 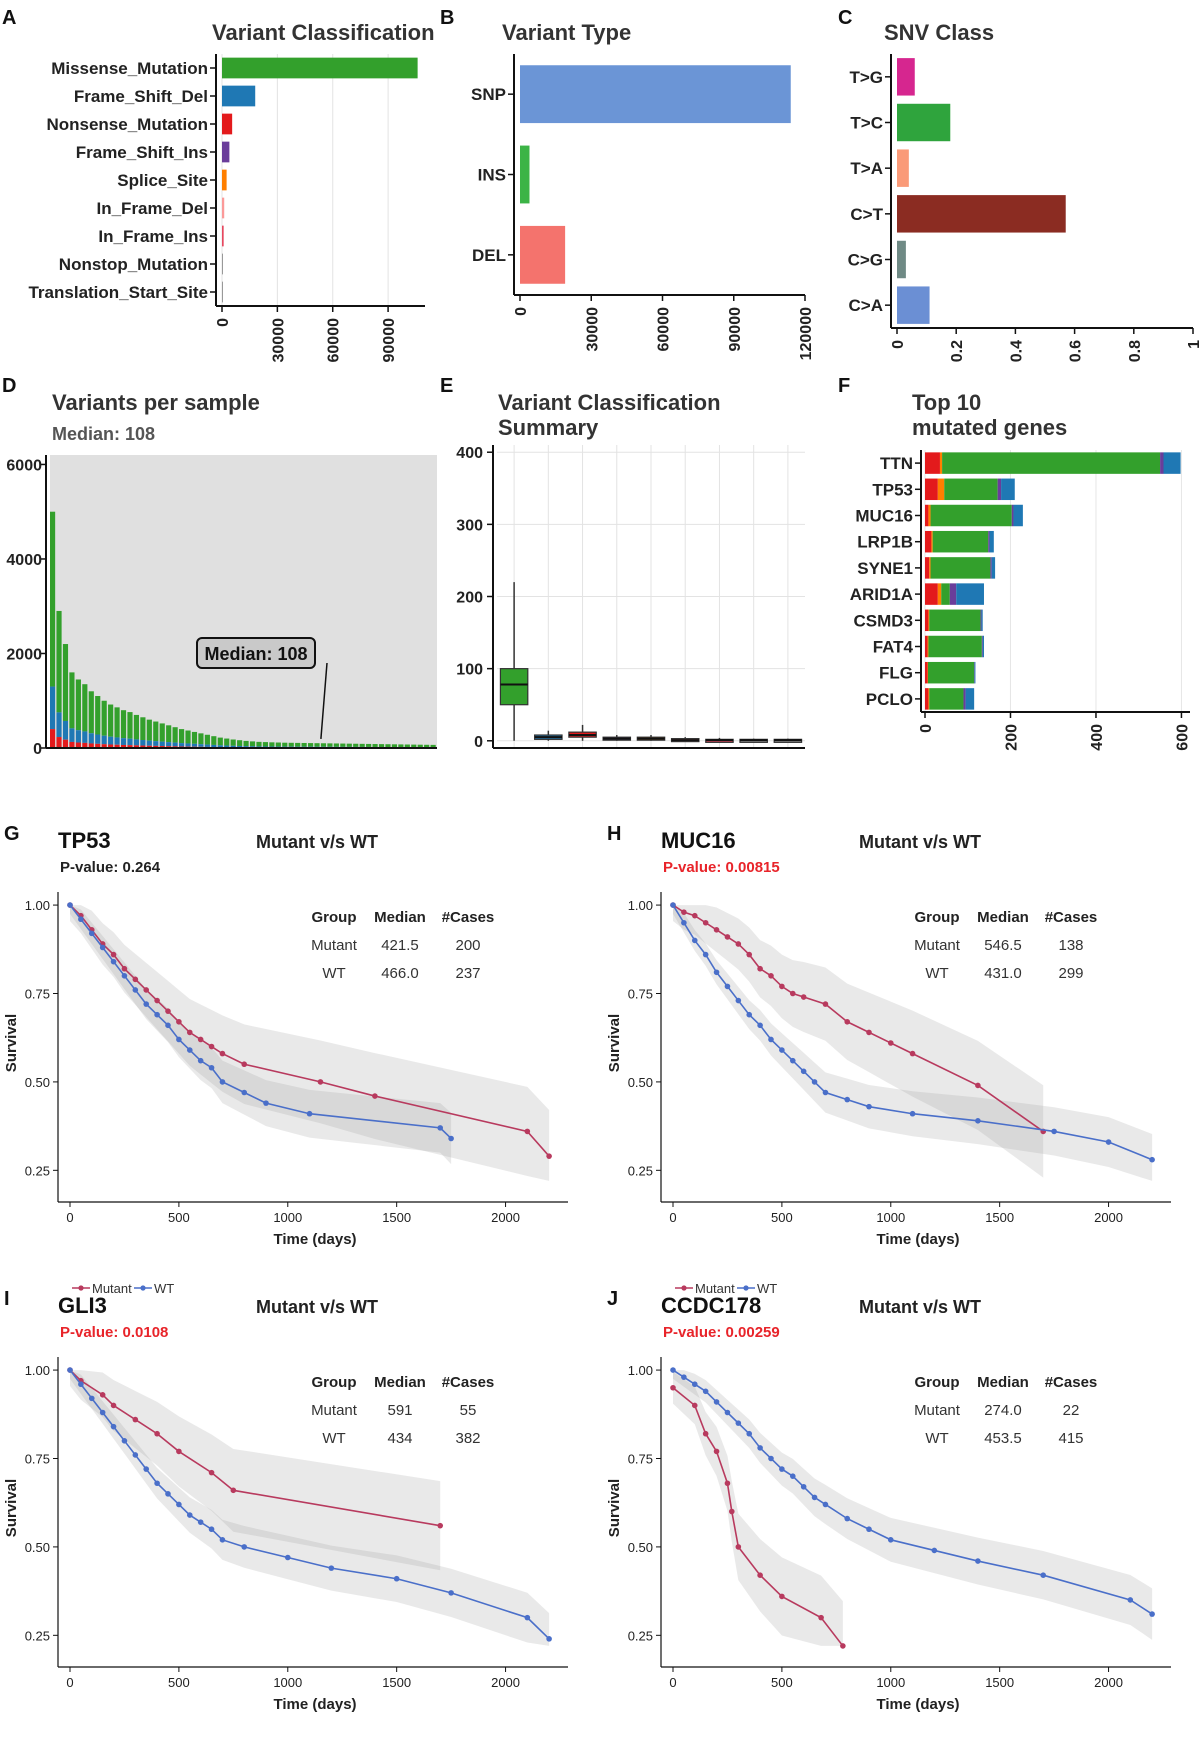 What do you see at coordinates (896, 463) in the screenshot?
I see `gene-label: TTN` at bounding box center [896, 463].